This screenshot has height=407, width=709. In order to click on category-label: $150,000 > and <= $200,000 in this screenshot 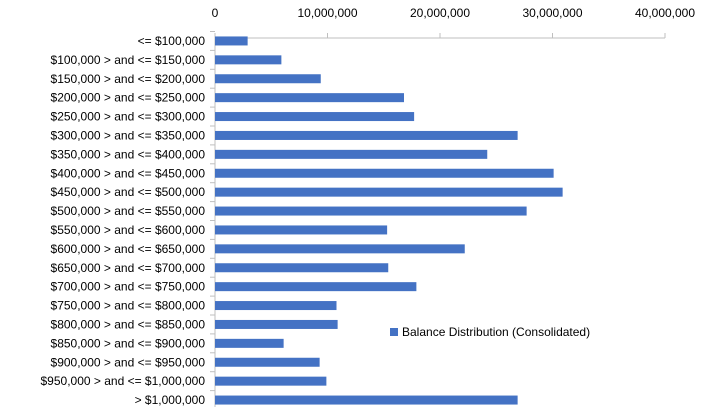, I will do `click(128, 79)`.